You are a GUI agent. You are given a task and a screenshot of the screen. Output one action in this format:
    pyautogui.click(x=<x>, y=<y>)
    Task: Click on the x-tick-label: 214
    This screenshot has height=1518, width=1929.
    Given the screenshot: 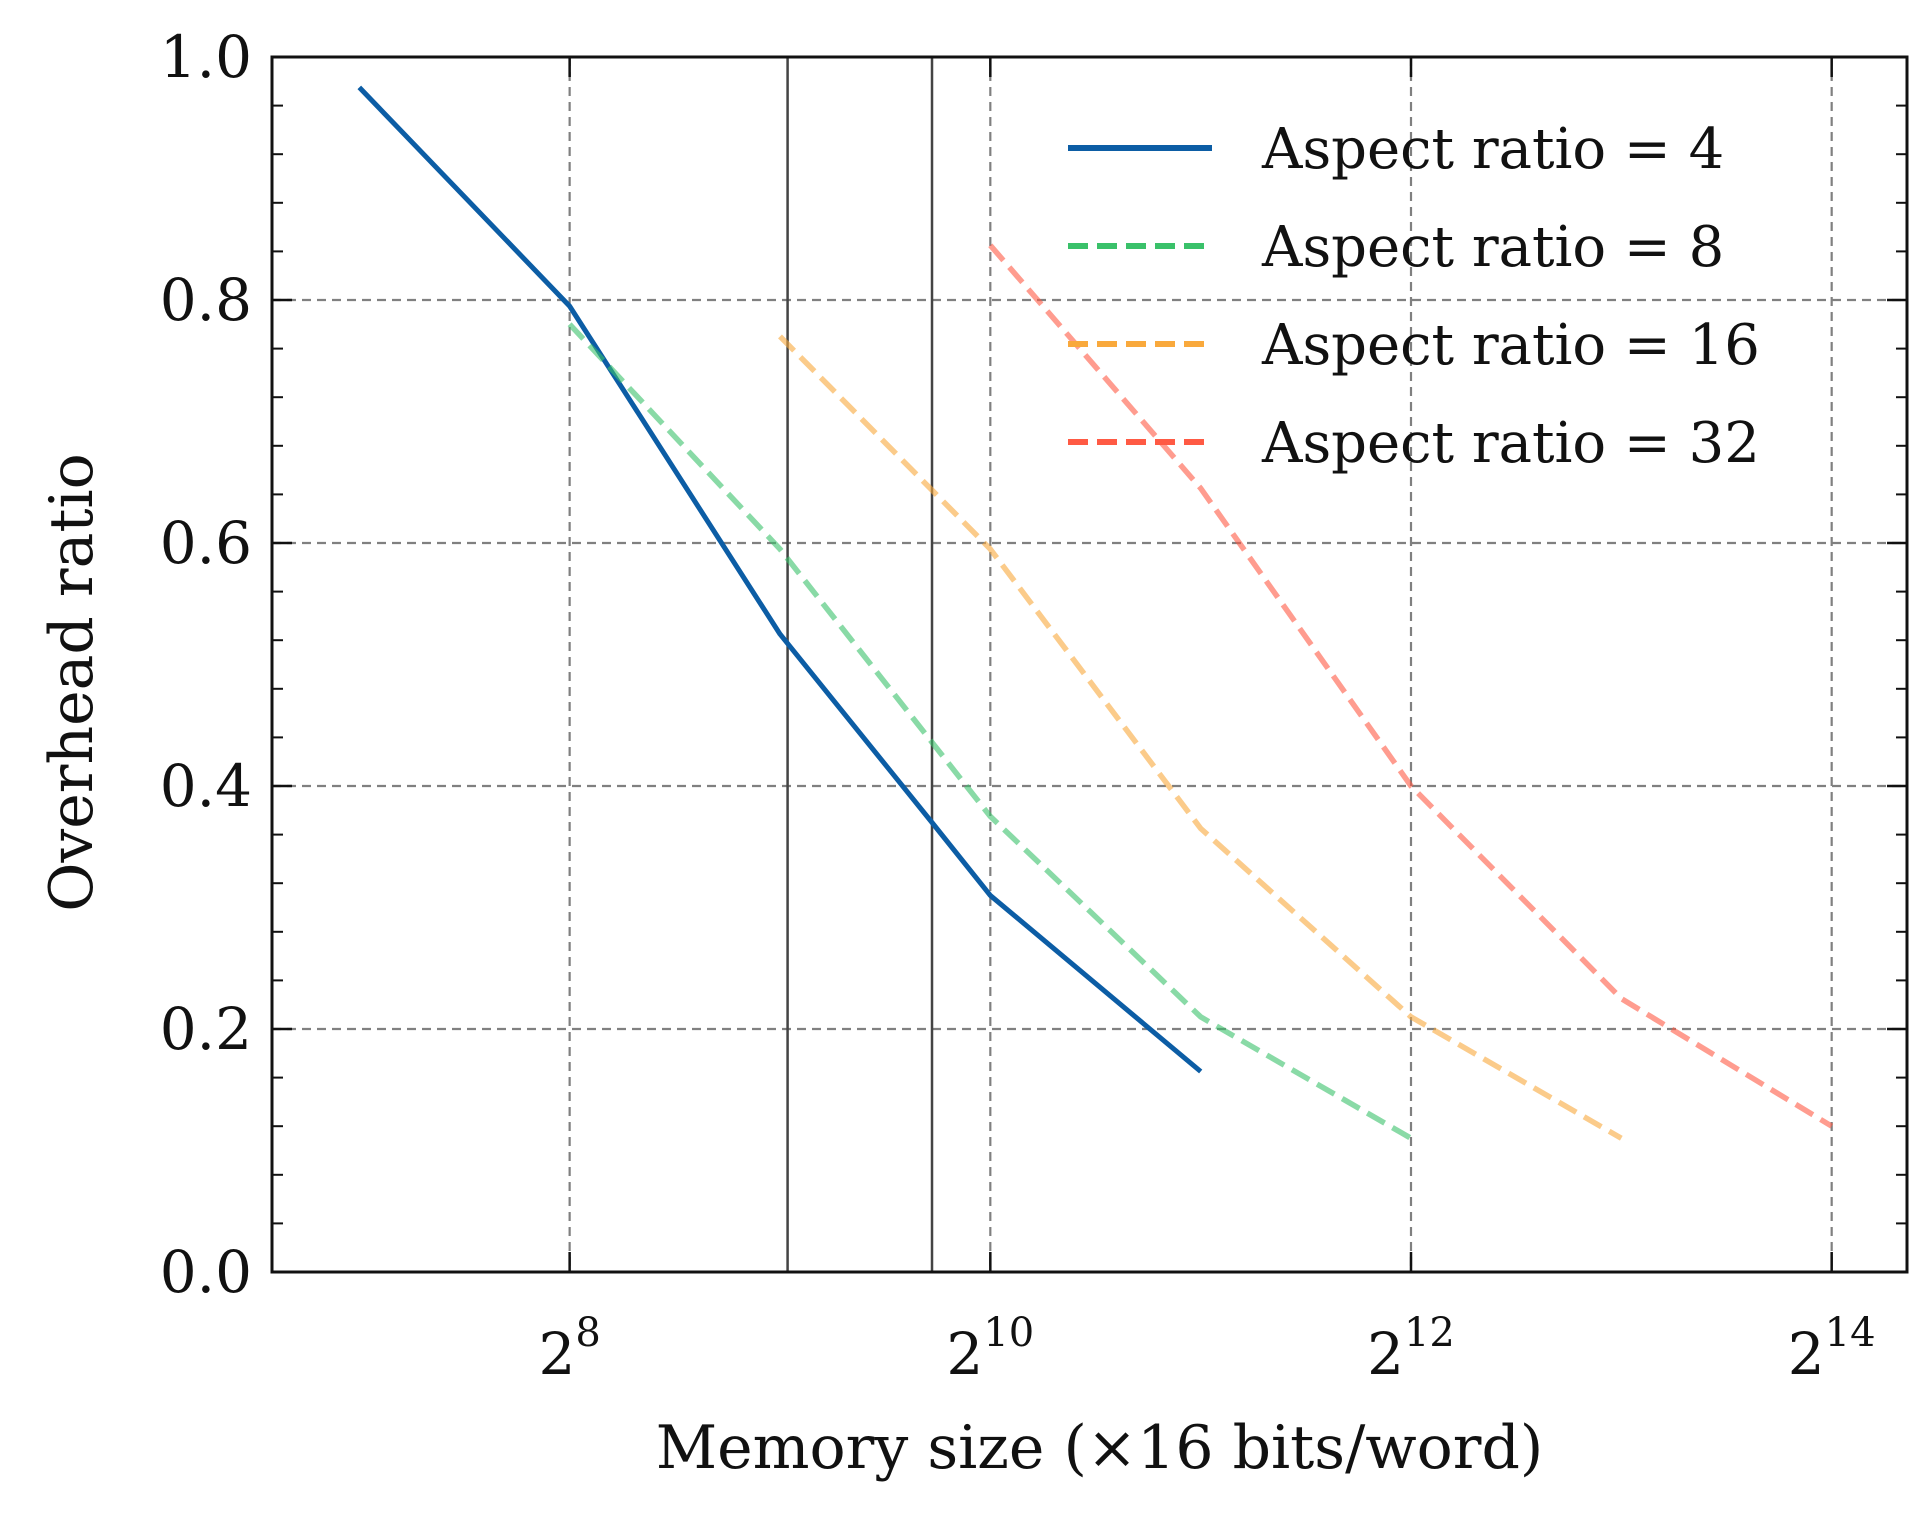 What is the action you would take?
    pyautogui.click(x=1832, y=1349)
    